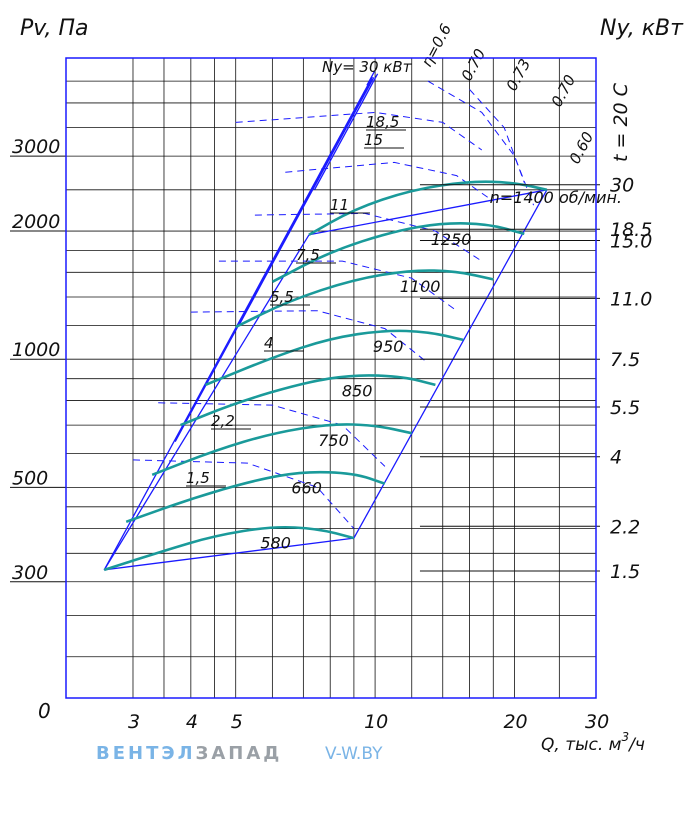 This screenshot has height=825, width=699. What do you see at coordinates (382, 122) in the screenshot?
I see `power-curve-label: 18,5` at bounding box center [382, 122].